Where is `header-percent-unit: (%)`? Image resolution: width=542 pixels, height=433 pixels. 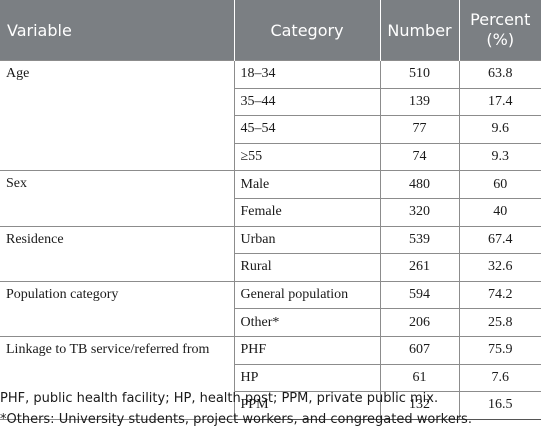
header-percent-unit: (%) is located at coordinates (500, 39).